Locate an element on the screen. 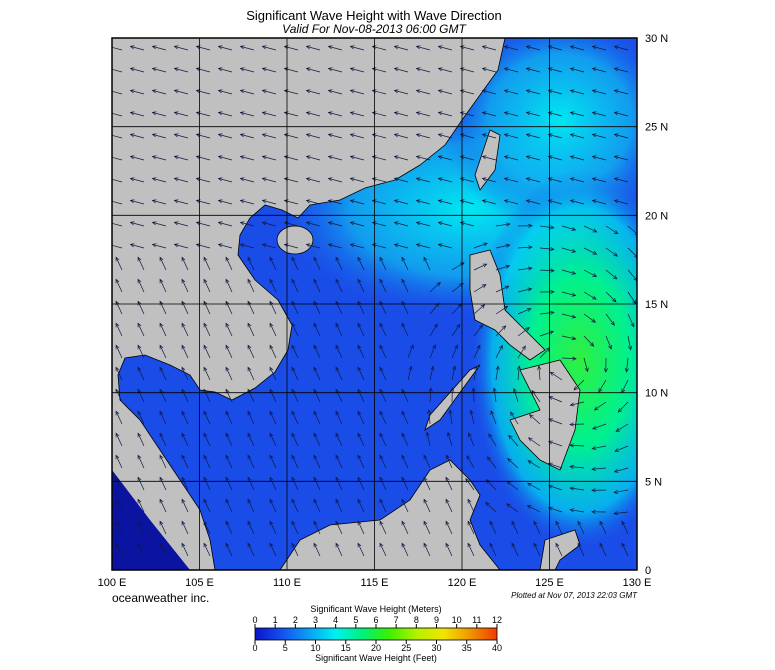  meter-tick-label: 8 is located at coordinates (416, 620).